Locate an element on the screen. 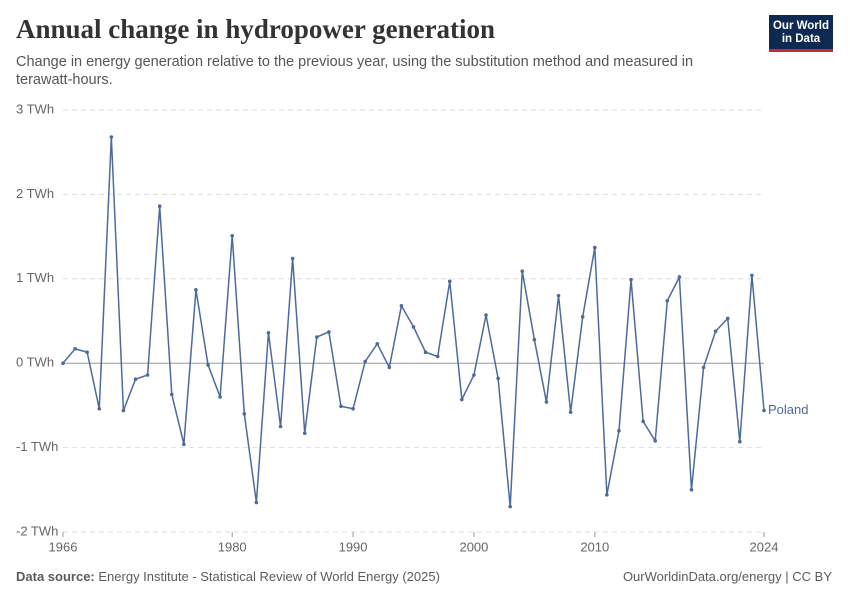  y-tick-label: 3 TWh is located at coordinates (35, 108).